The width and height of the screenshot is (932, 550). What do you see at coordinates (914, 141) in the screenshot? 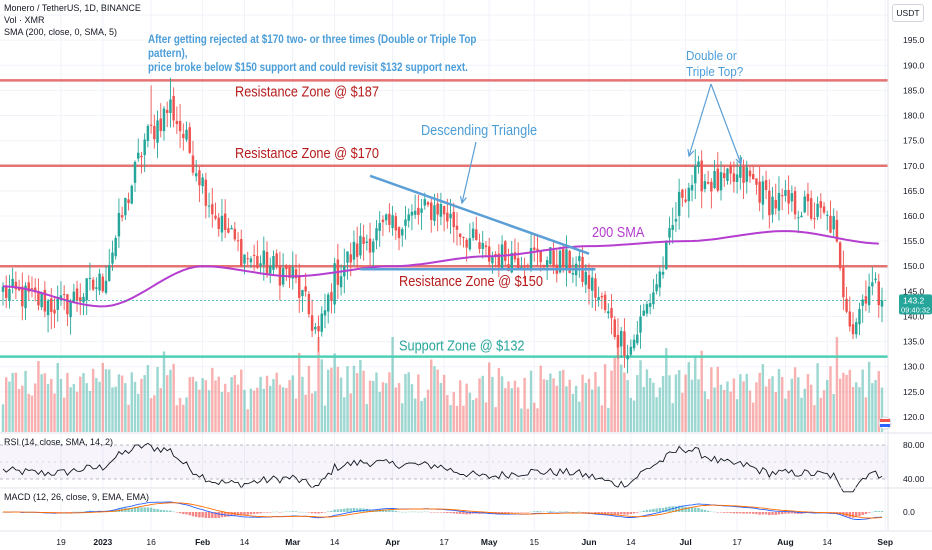
I see `price-tick-label: 175.0` at bounding box center [914, 141].